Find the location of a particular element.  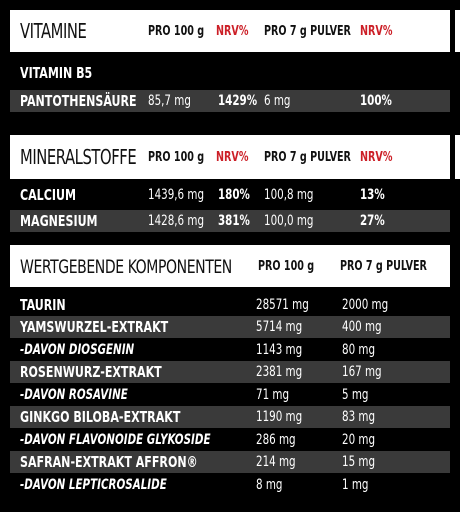

table-row: ROSENWURZ-EXTRAKT 2381 mg 167 mg is located at coordinates (230, 372).